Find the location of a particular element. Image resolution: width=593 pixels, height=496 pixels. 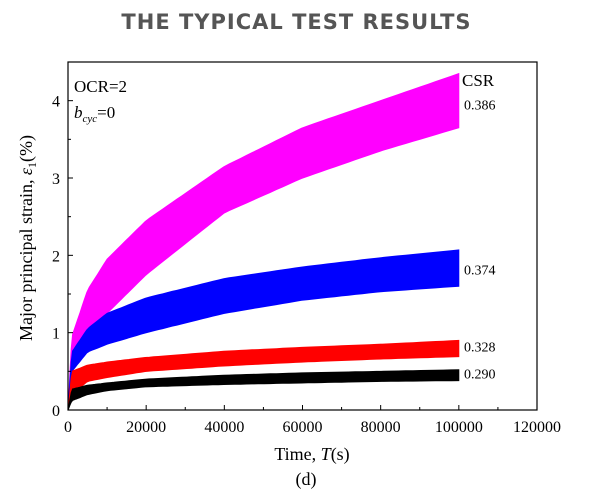

x-tick-label: 20000 is located at coordinates (146, 427).